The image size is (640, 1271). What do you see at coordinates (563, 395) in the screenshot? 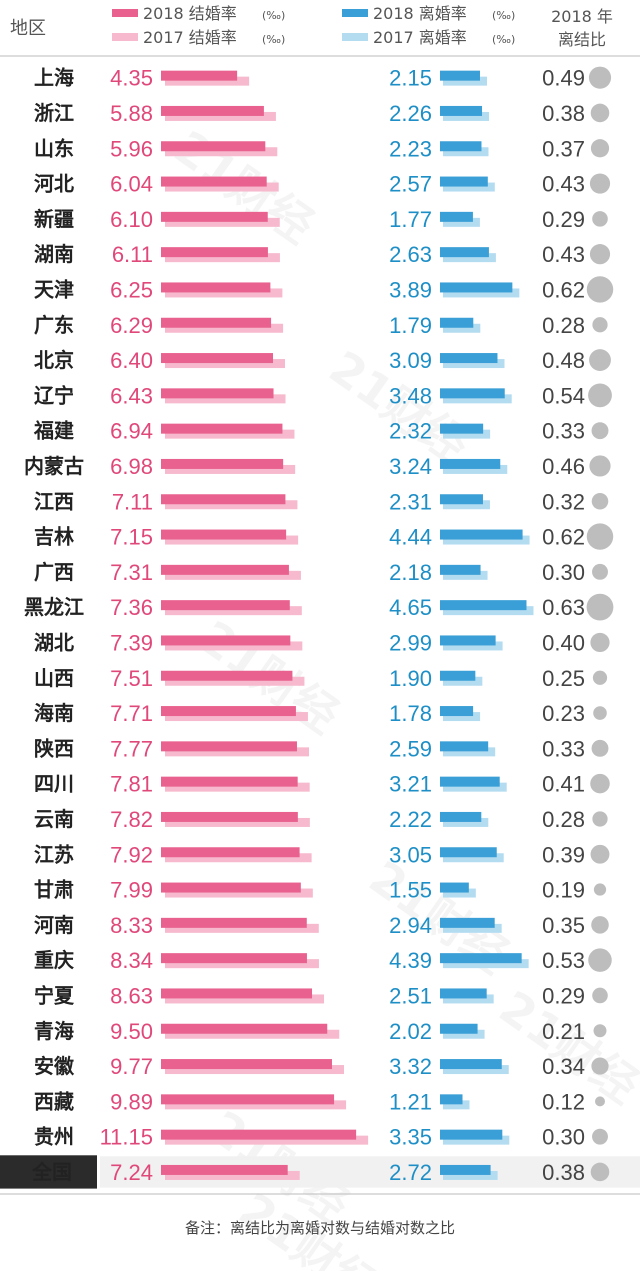
I see `ratio-value-label: 0.54` at bounding box center [563, 395].